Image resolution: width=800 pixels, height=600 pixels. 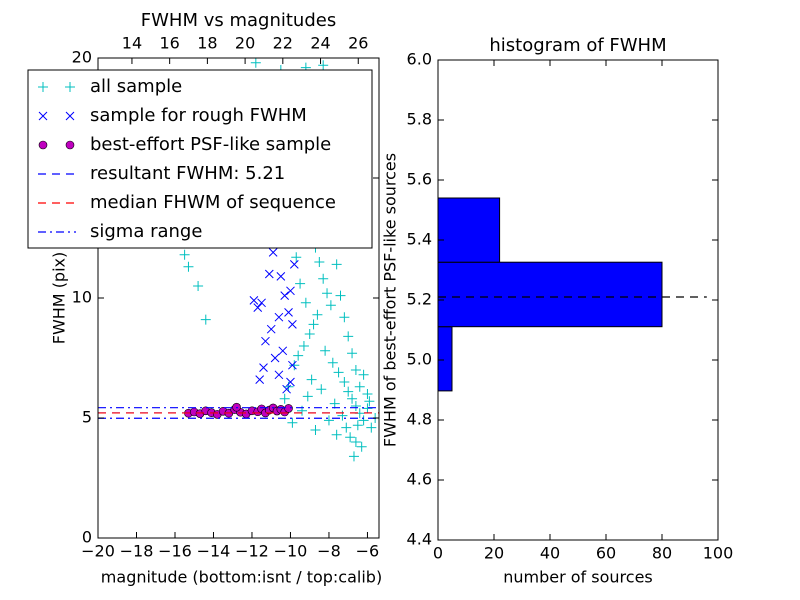 I want to click on x-tick-label: 20, so click(x=494, y=553).